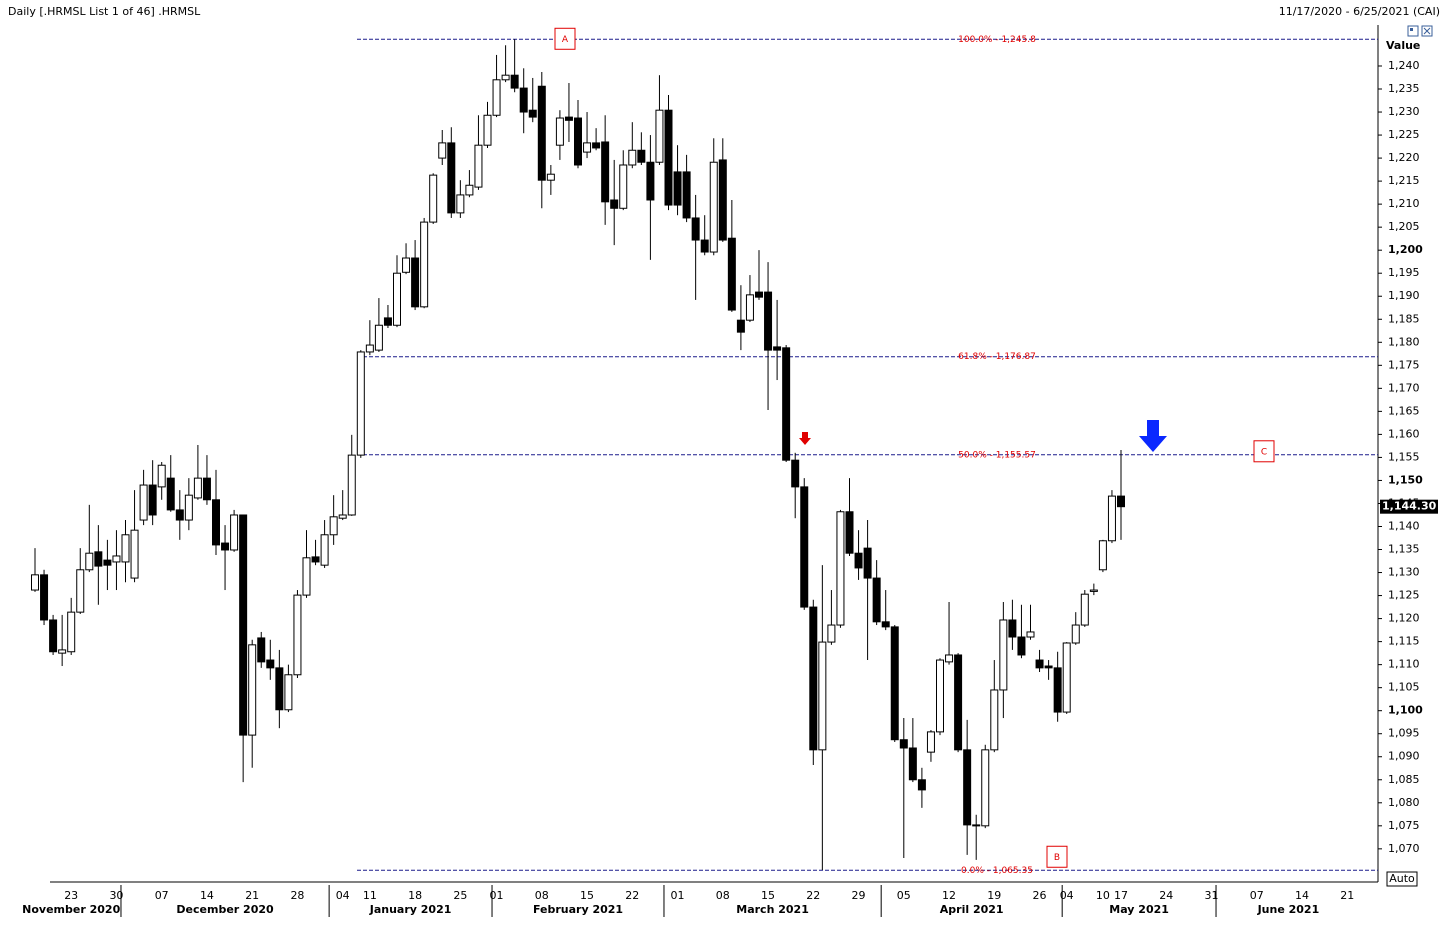 This screenshot has height=935, width=1448. What do you see at coordinates (997, 40) in the screenshot?
I see `fib-label: 100.0% - 1,245.8` at bounding box center [997, 40].